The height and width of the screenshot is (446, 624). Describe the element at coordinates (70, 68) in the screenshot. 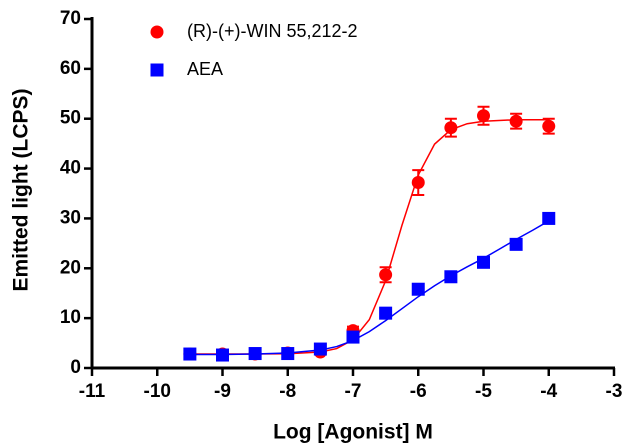

I see `y-tick-label: 60` at that location.